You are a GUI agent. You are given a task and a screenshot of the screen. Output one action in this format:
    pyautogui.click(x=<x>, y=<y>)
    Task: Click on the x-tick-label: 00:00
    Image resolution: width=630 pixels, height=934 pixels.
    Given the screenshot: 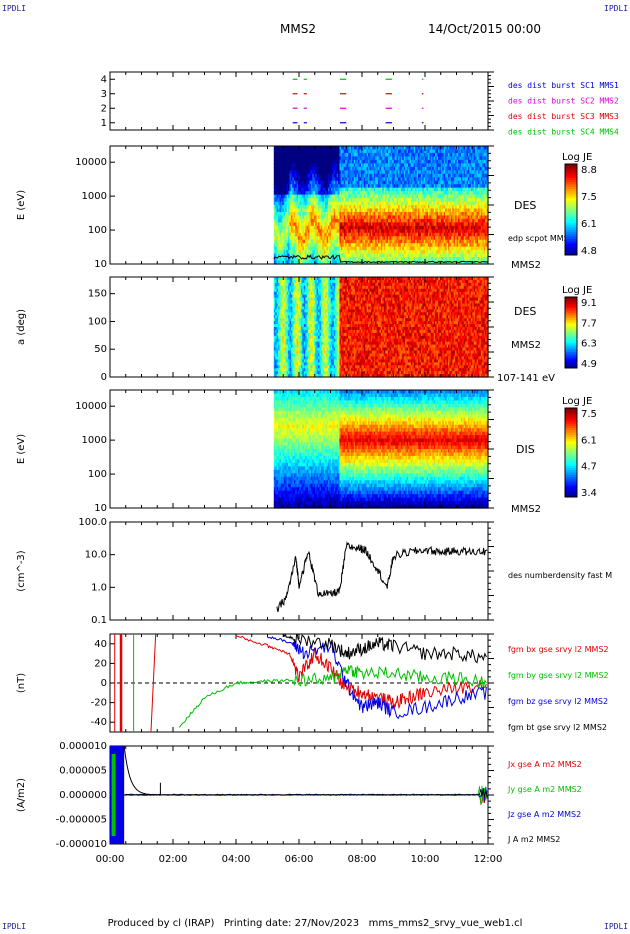 What is the action you would take?
    pyautogui.click(x=110, y=859)
    